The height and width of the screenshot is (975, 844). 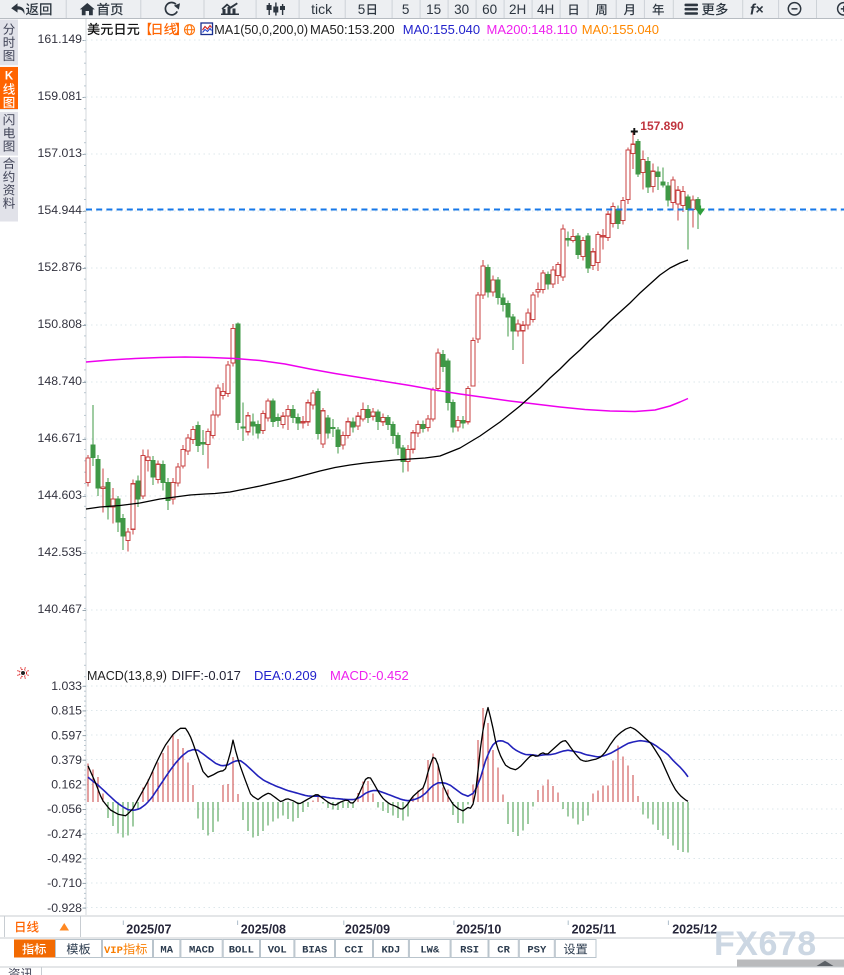 What do you see at coordinates (60, 267) in the screenshot?
I see `svg-text: 152.876` at bounding box center [60, 267].